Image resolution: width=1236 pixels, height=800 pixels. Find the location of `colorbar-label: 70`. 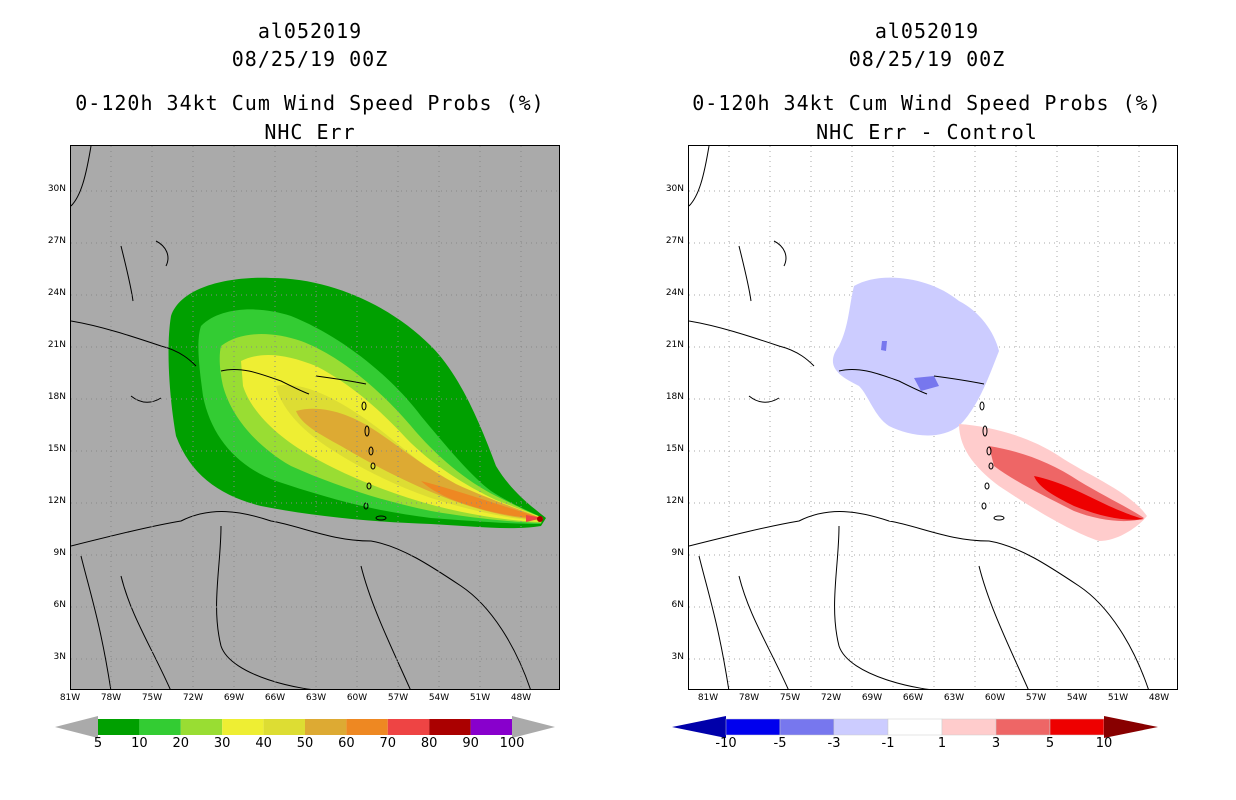

colorbar-label: 70 is located at coordinates (388, 743).